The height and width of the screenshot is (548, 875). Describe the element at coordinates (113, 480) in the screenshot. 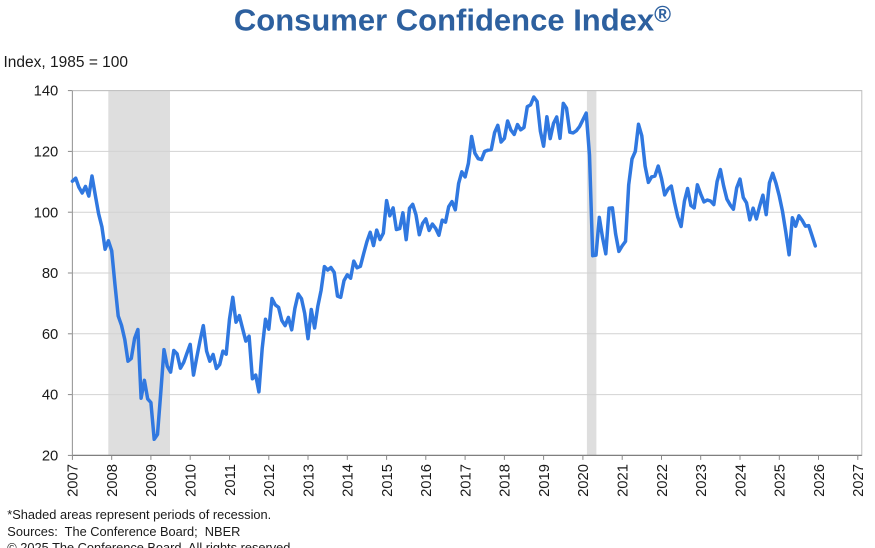

I see `svg-text: 2008` at that location.